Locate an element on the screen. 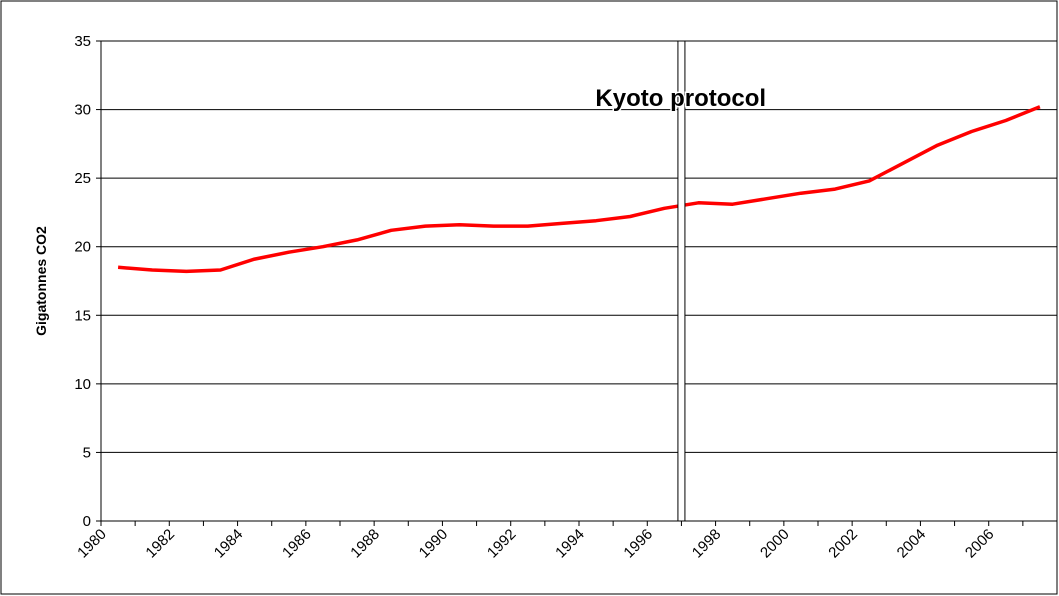 This screenshot has height=596, width=1059. y-tick-label: 0 is located at coordinates (87, 521).